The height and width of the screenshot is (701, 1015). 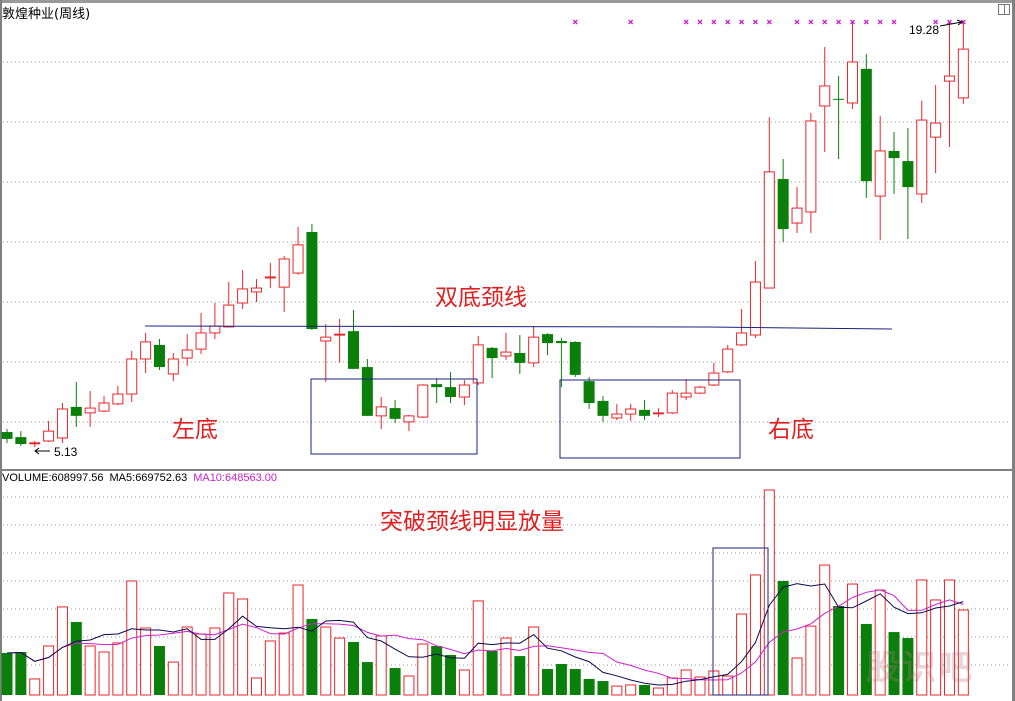 I want to click on right-bottom-box, so click(x=650, y=419).